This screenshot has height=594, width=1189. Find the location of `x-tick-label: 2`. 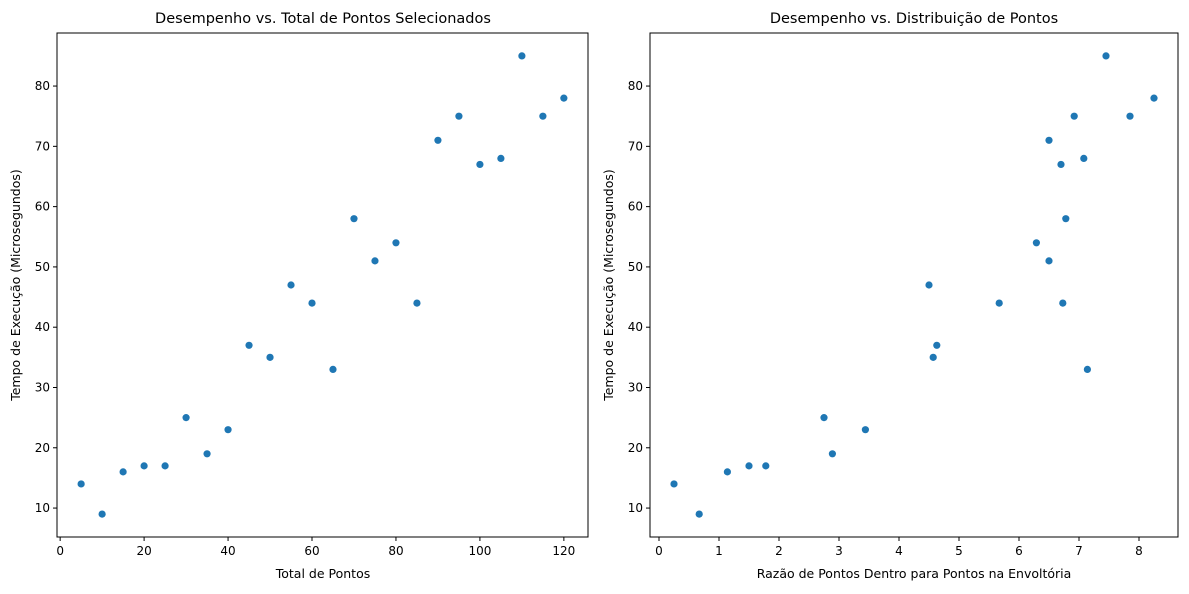

x-tick-label: 2 is located at coordinates (779, 551).